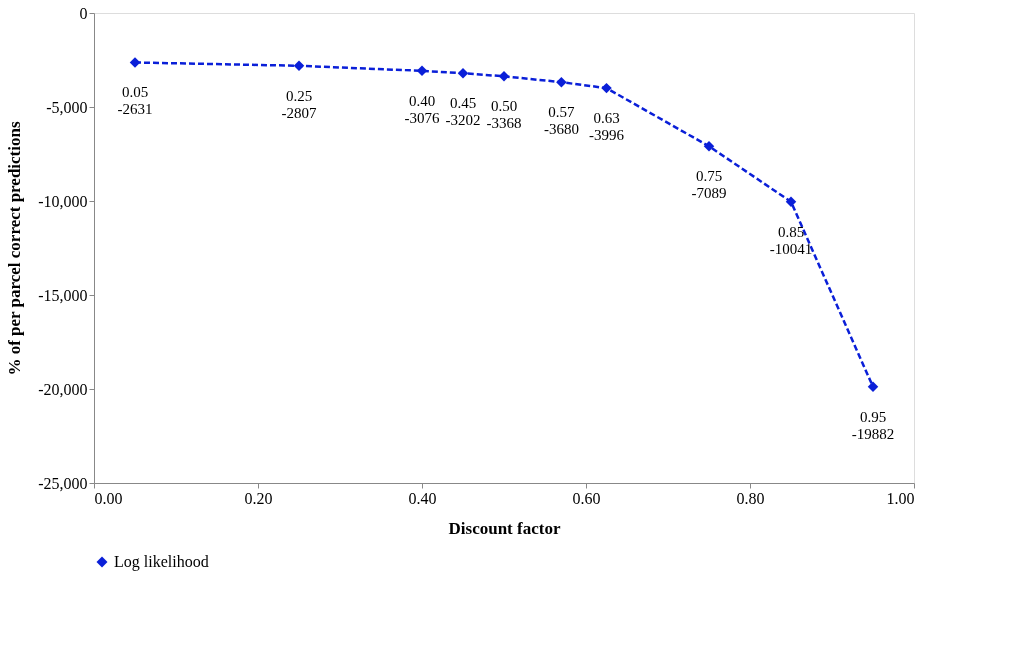 The height and width of the screenshot is (660, 1034). Describe the element at coordinates (63, 389) in the screenshot. I see `y-tick-label: -20,000` at that location.